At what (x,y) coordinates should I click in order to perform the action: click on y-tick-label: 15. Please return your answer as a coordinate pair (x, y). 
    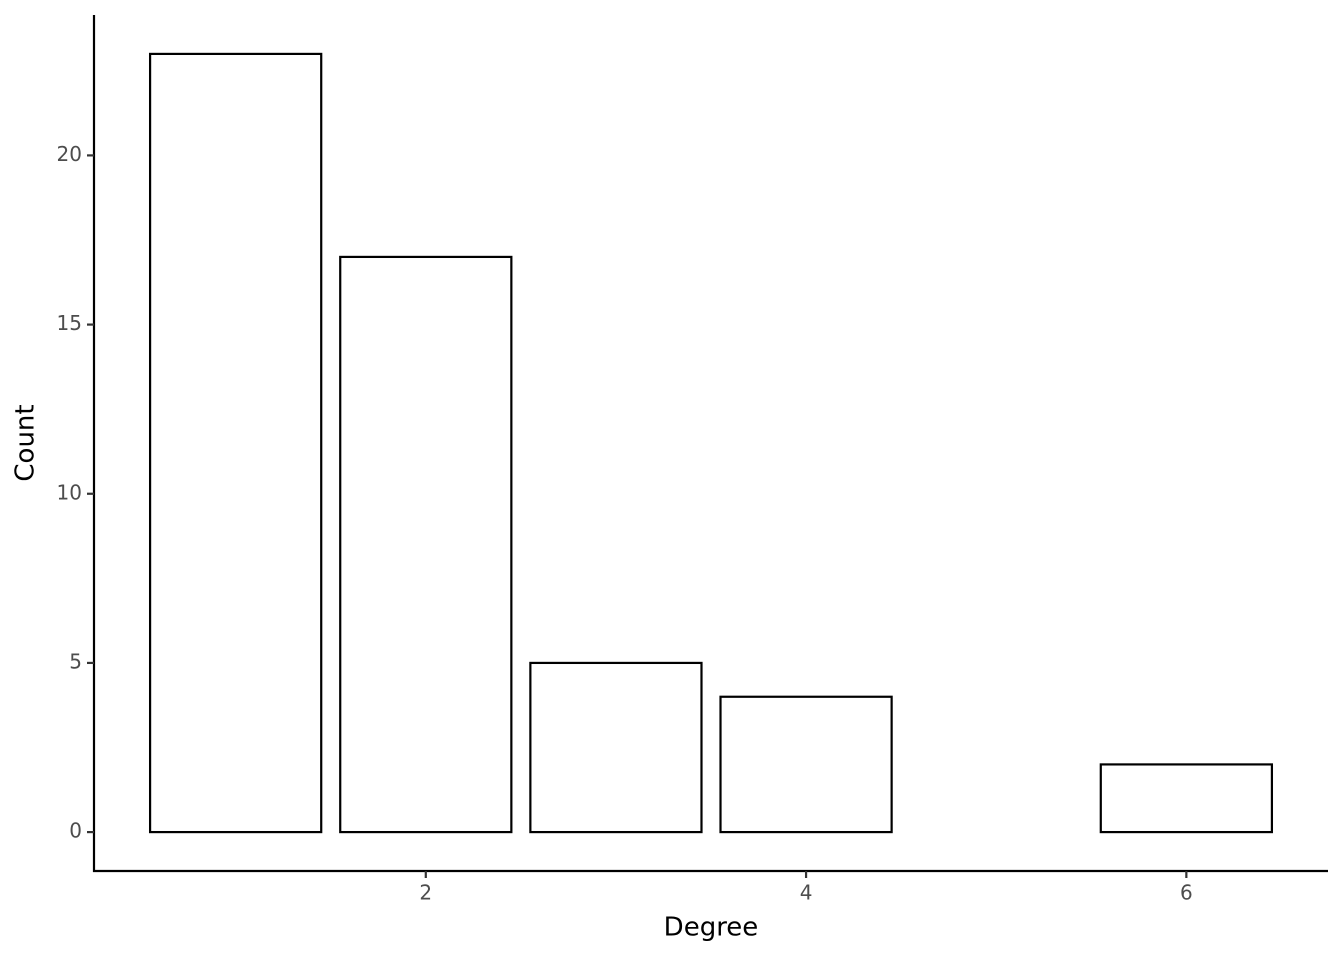
    Looking at the image, I should click on (69, 323).